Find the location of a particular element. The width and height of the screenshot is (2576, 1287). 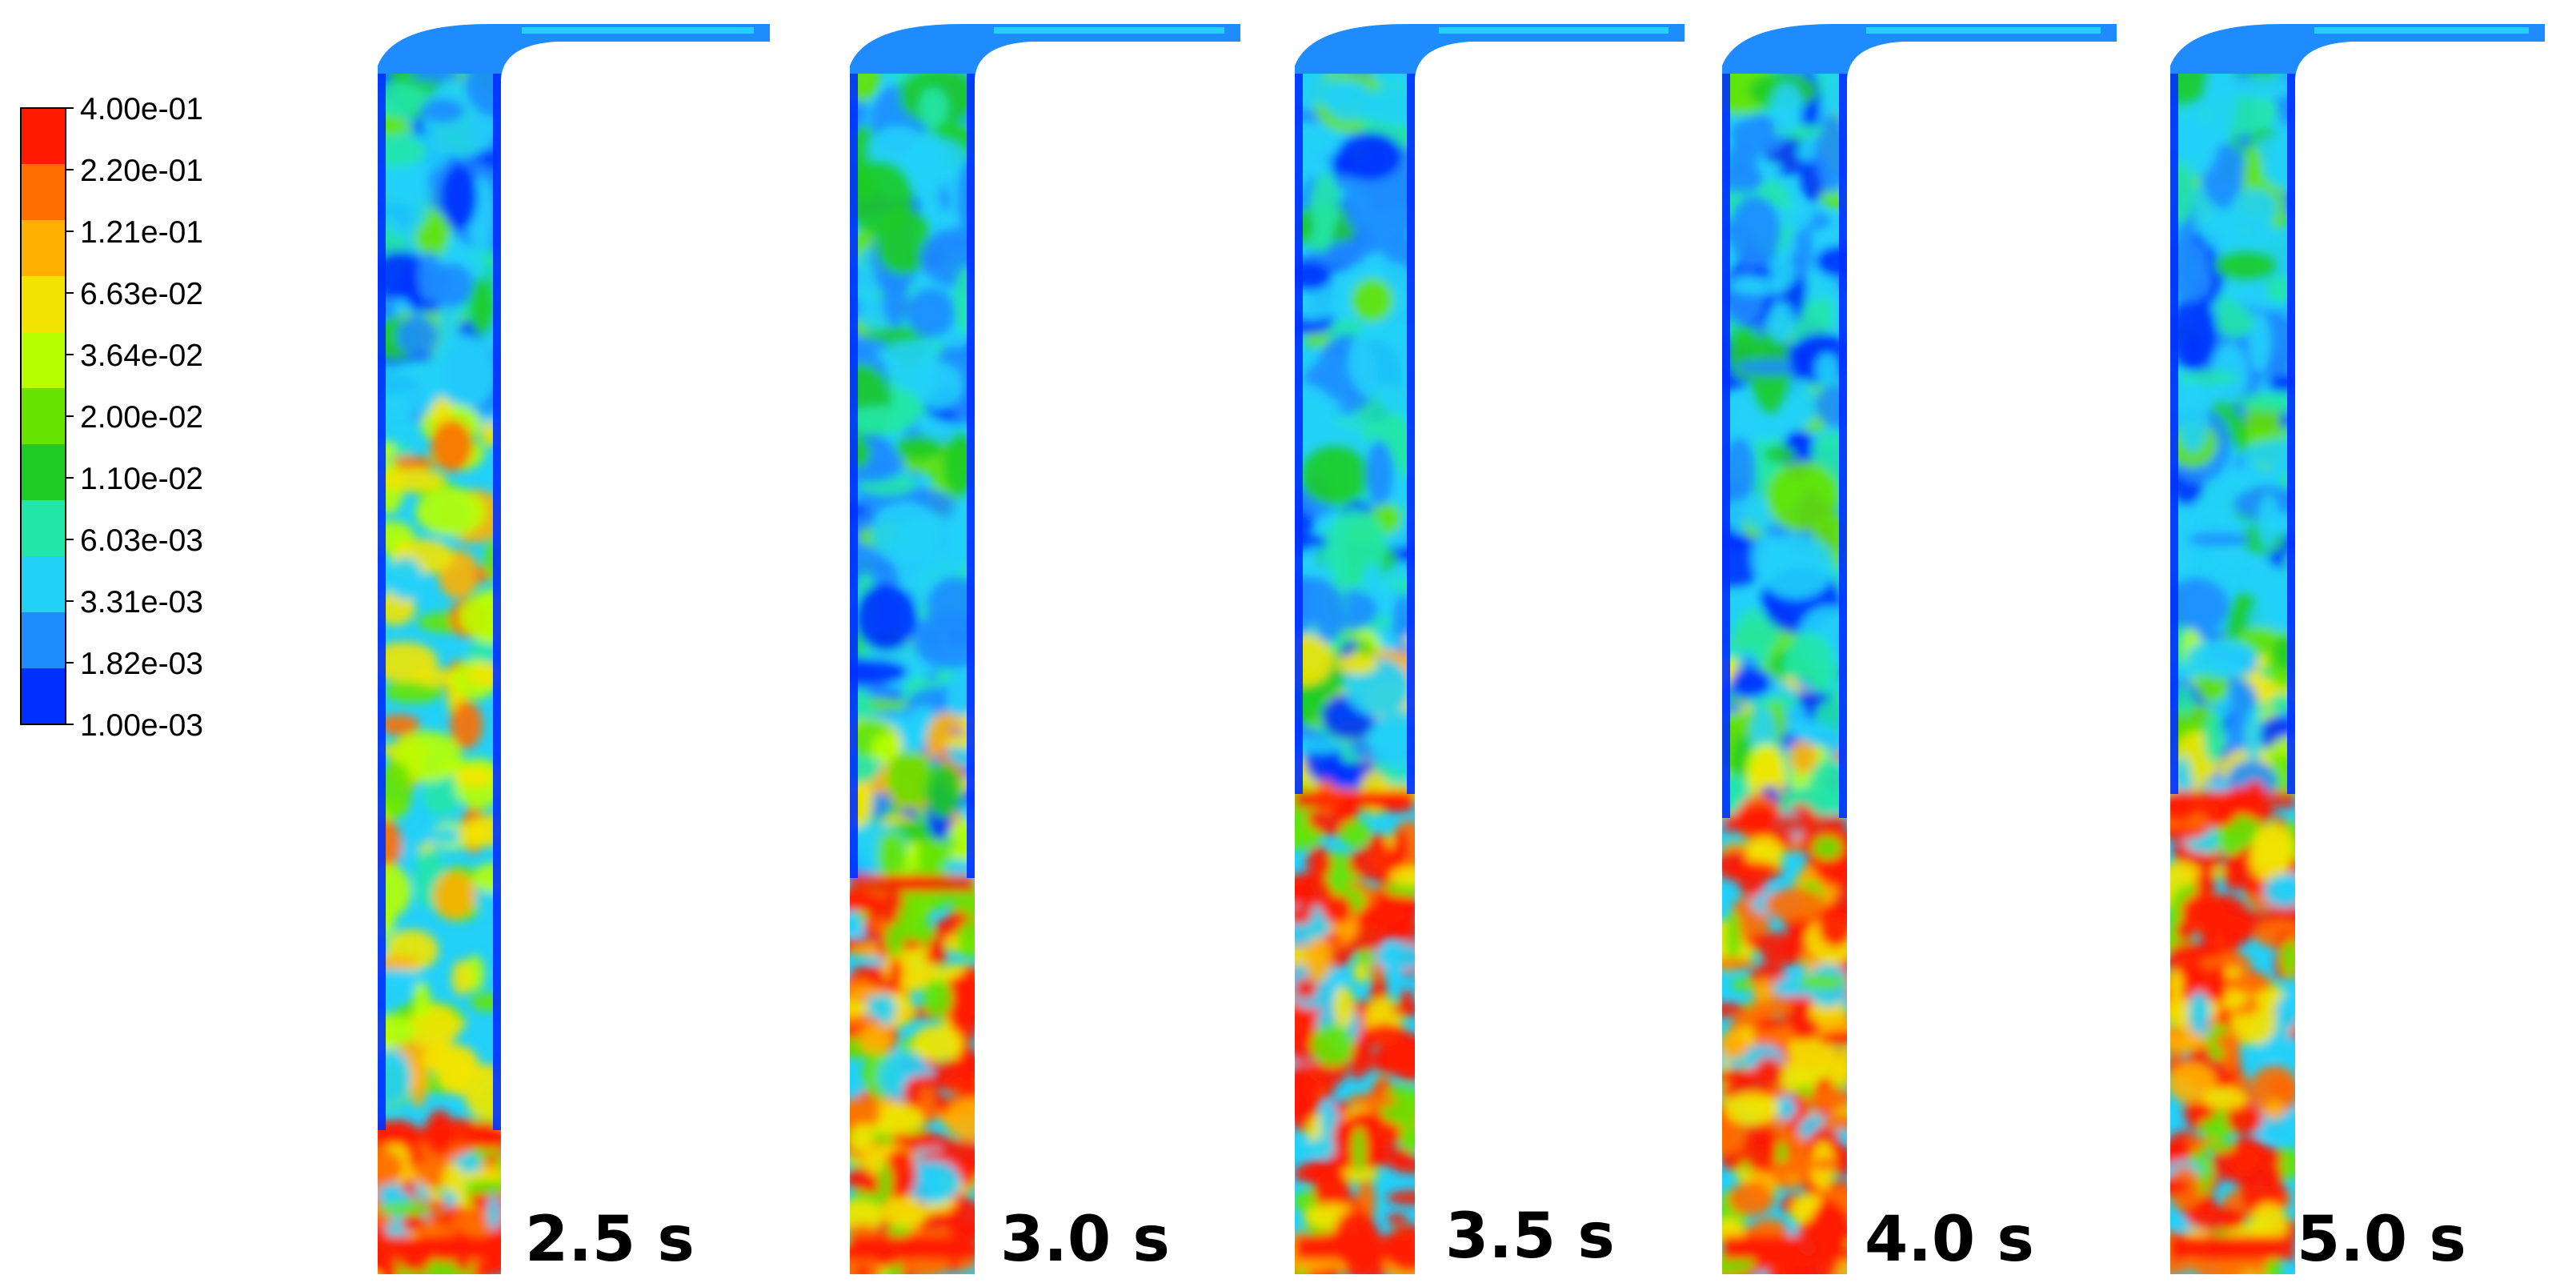

colorbar-tick-label: 1.21e-01 is located at coordinates (141, 233).